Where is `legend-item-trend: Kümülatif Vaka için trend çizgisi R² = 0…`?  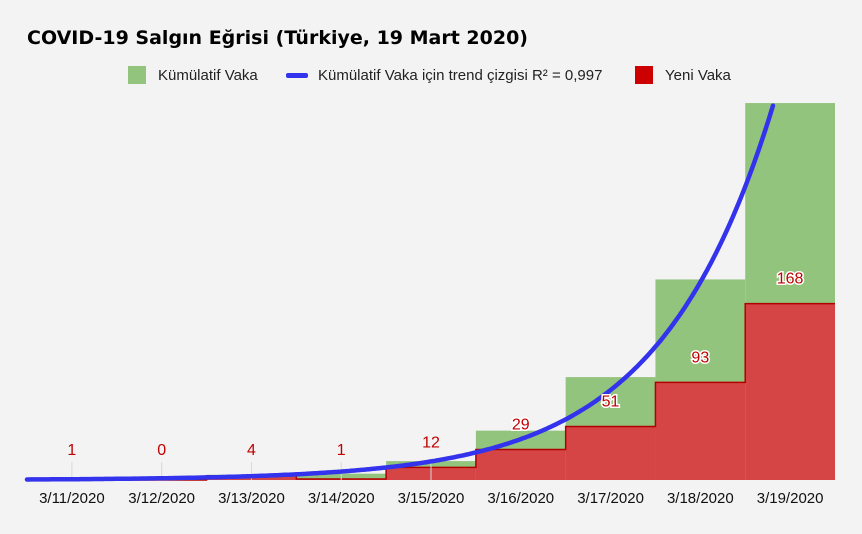
legend-item-trend: Kümülatif Vaka için trend çizgisi R² = 0… is located at coordinates (444, 75).